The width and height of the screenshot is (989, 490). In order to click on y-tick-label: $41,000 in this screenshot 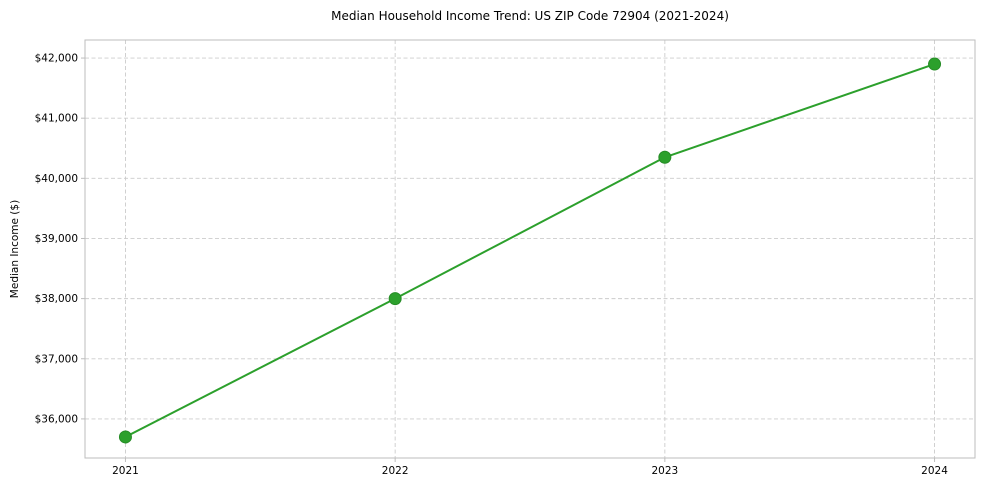, I will do `click(56, 119)`.